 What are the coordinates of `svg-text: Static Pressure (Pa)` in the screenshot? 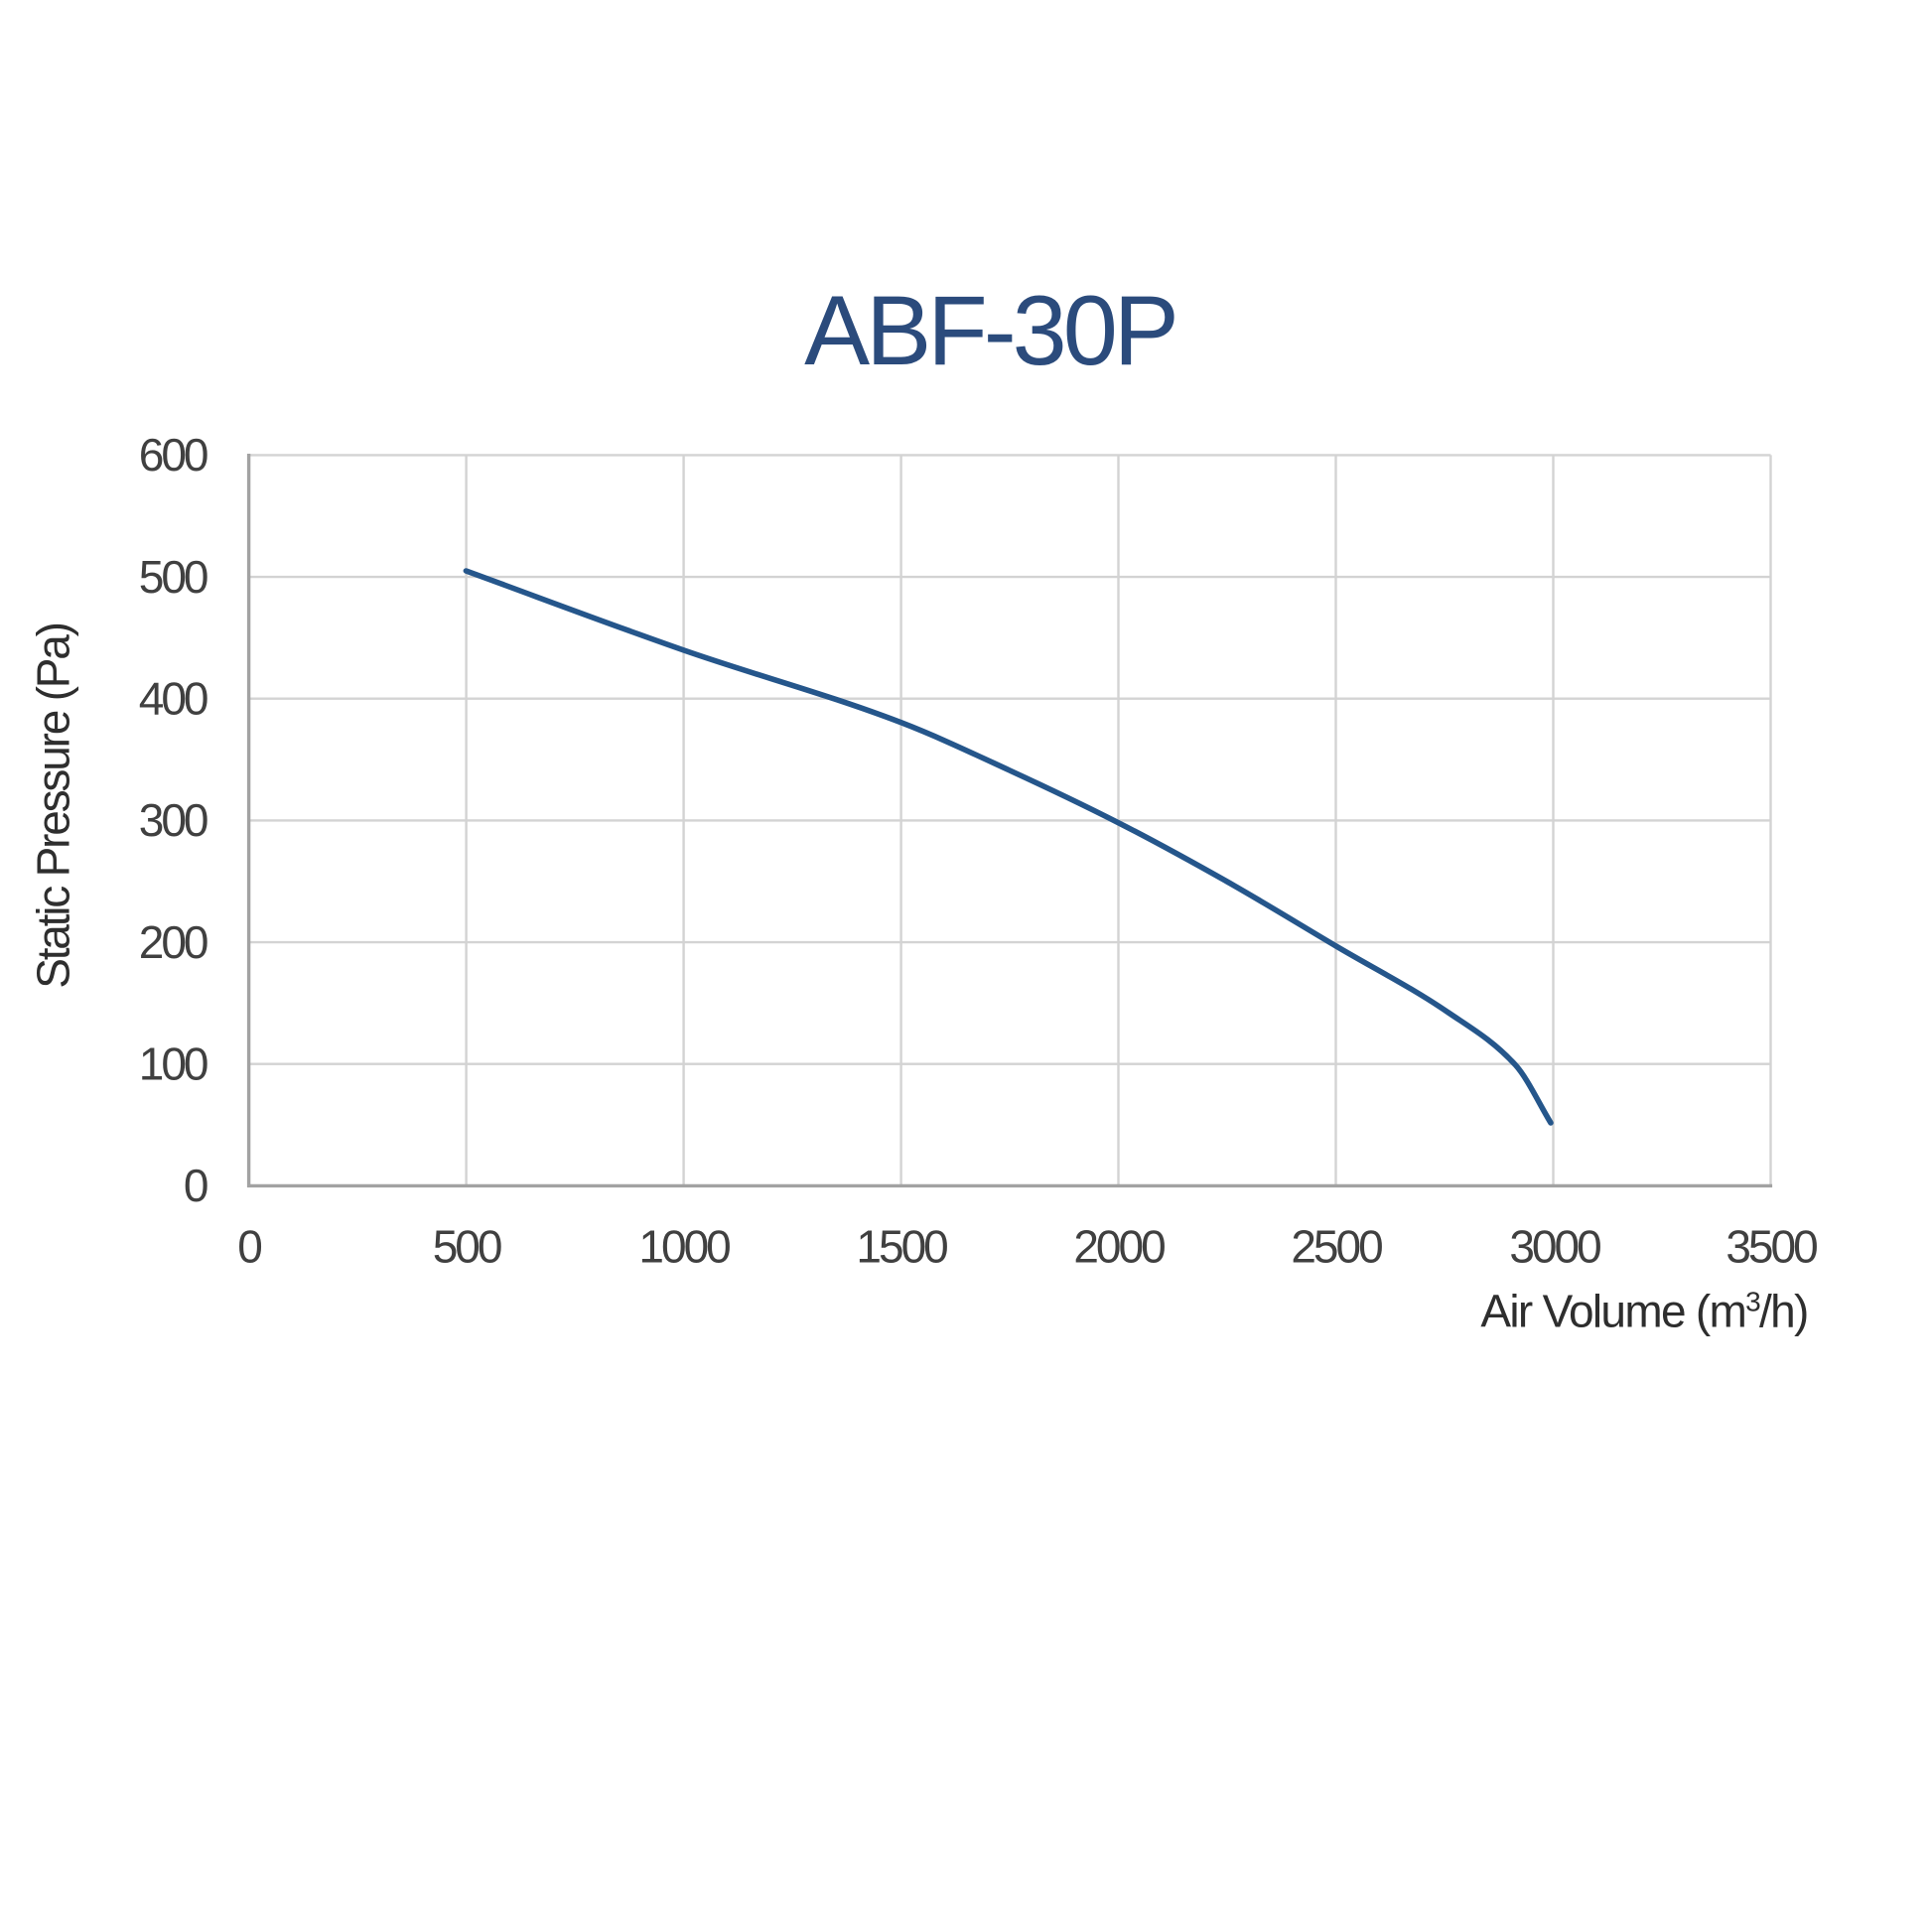 It's located at (53, 806).